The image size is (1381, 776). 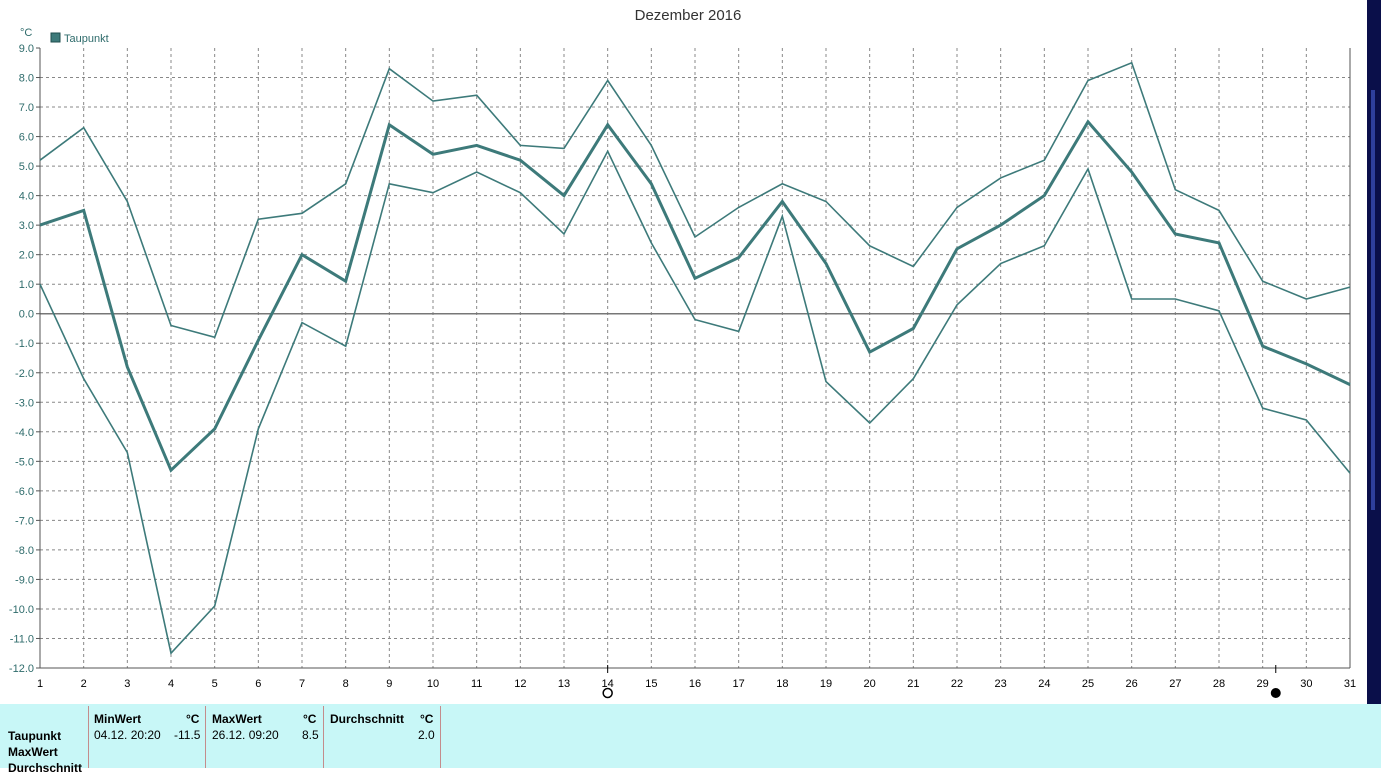 I want to click on legend-label: Taupunkt, so click(x=86, y=39).